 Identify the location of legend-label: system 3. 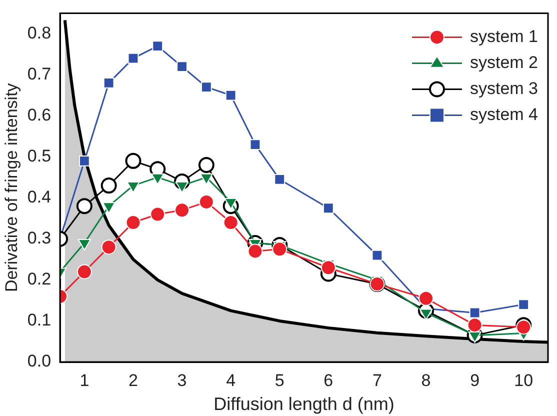
(504, 88).